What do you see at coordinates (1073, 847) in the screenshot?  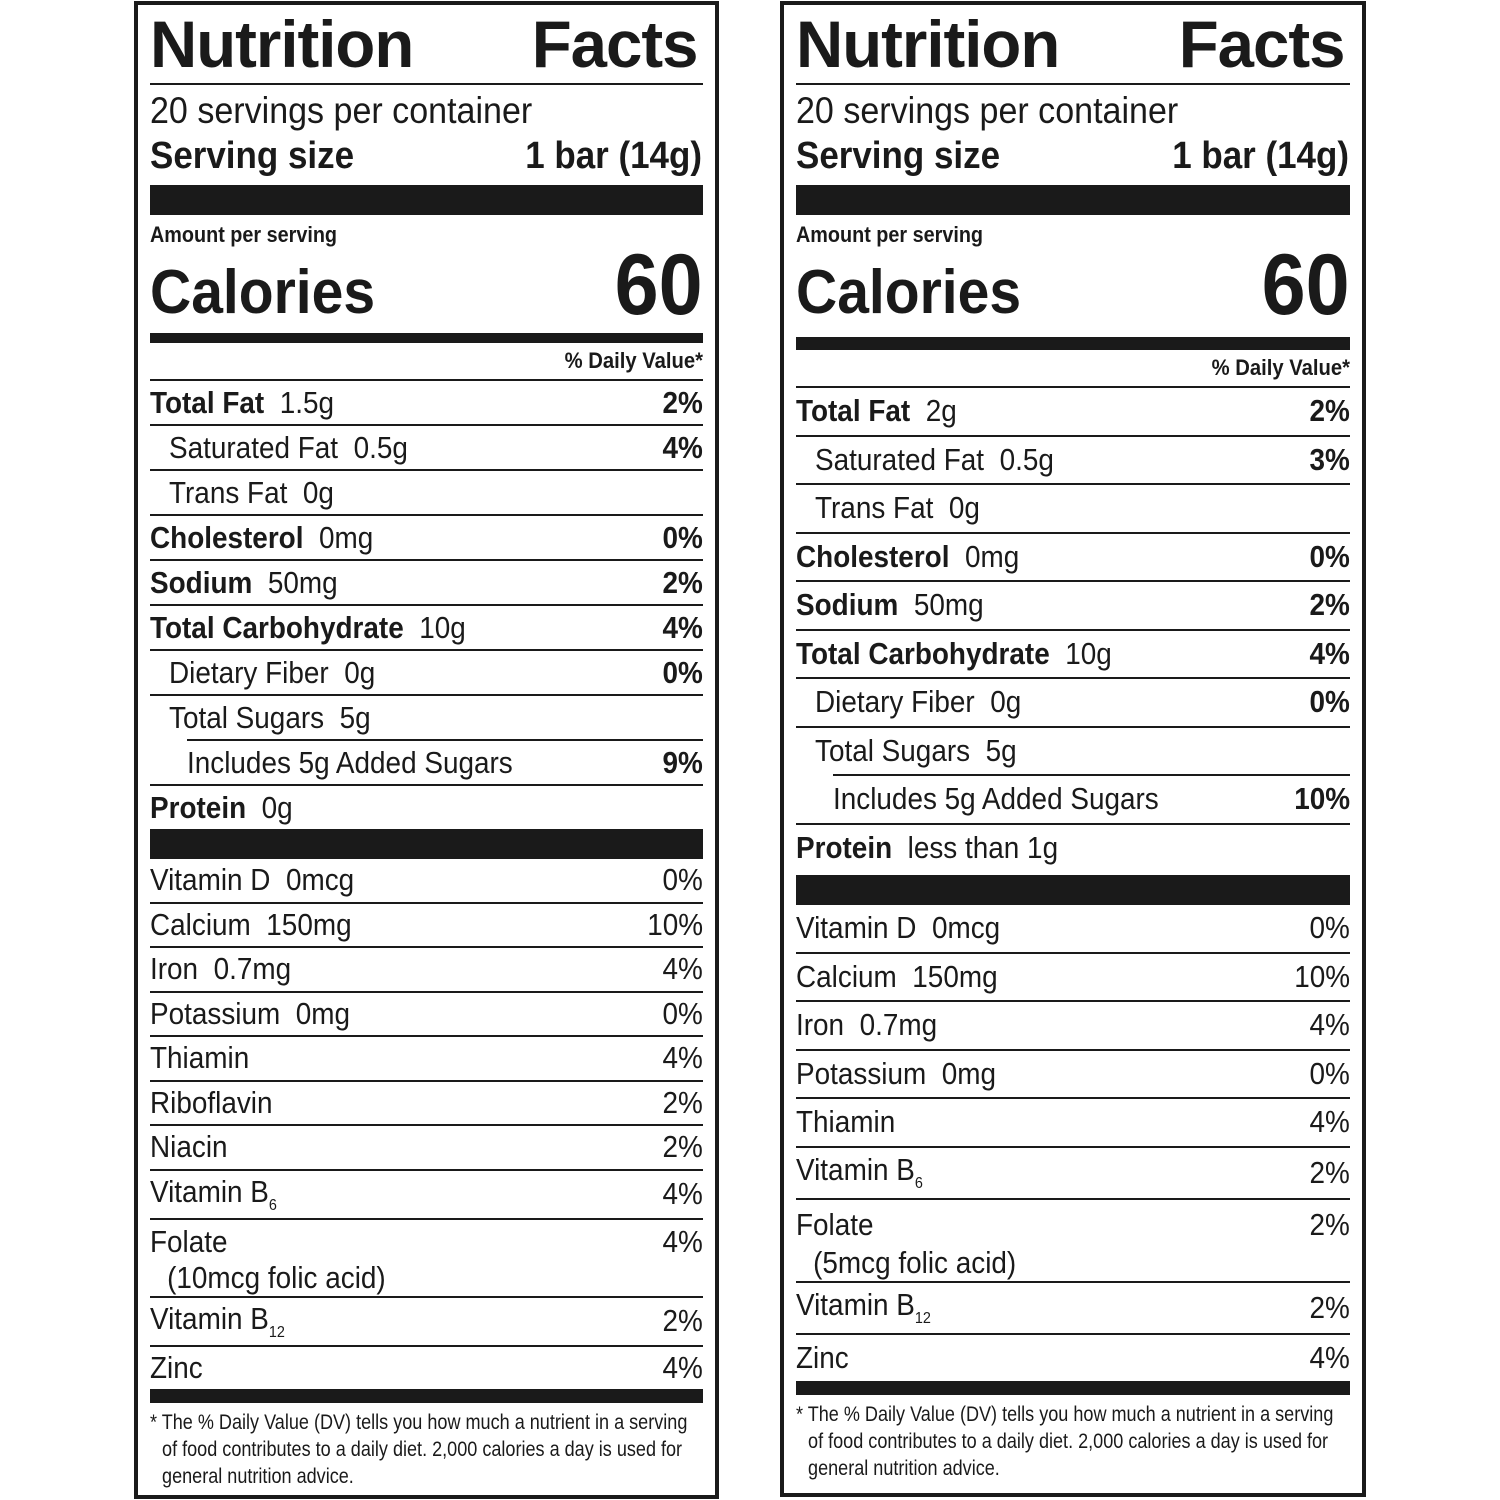 I see `nutrient-row-protein: Protein less than 1g` at bounding box center [1073, 847].